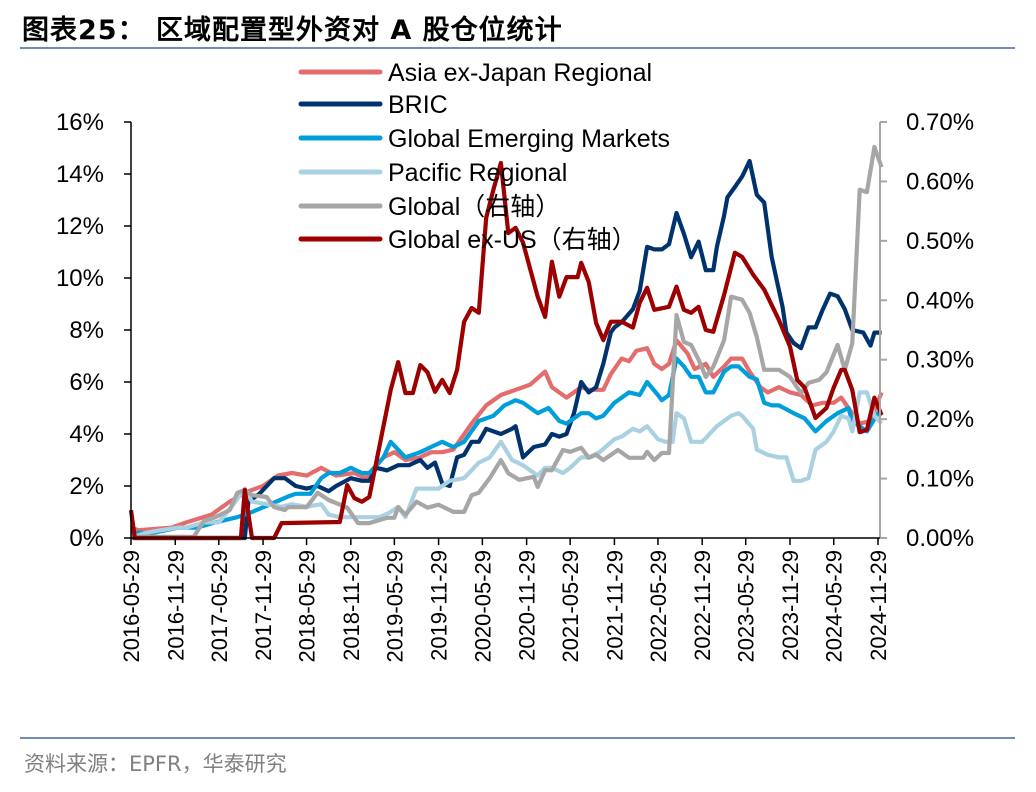  Describe the element at coordinates (658, 606) in the screenshot. I see `x-tick-label: 2022-05-29` at that location.